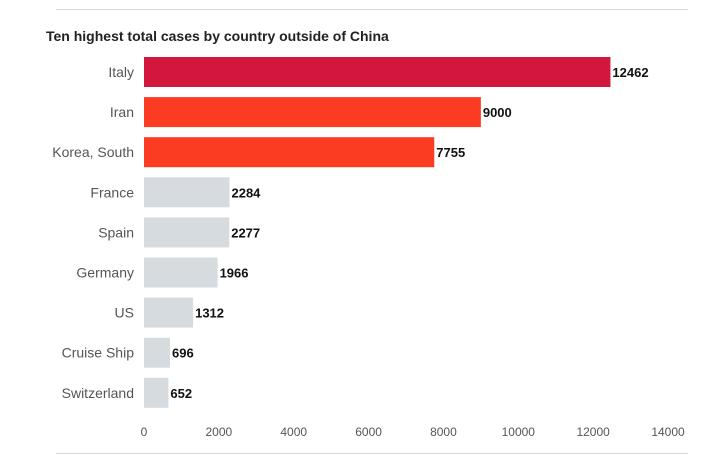 This screenshot has height=460, width=722. I want to click on bar-korea-south, so click(289, 152).